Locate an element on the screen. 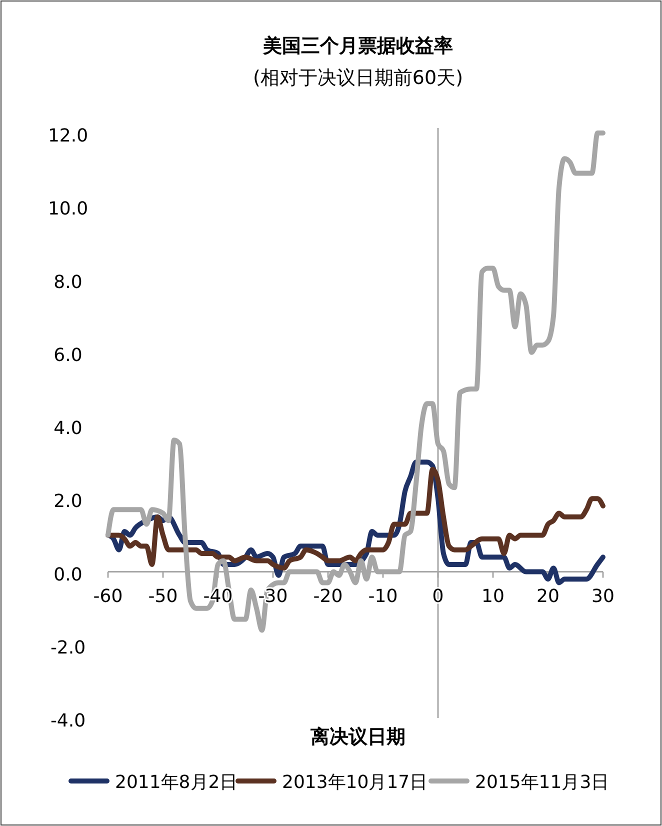  y-tick-label: 2.0 is located at coordinates (68, 501).